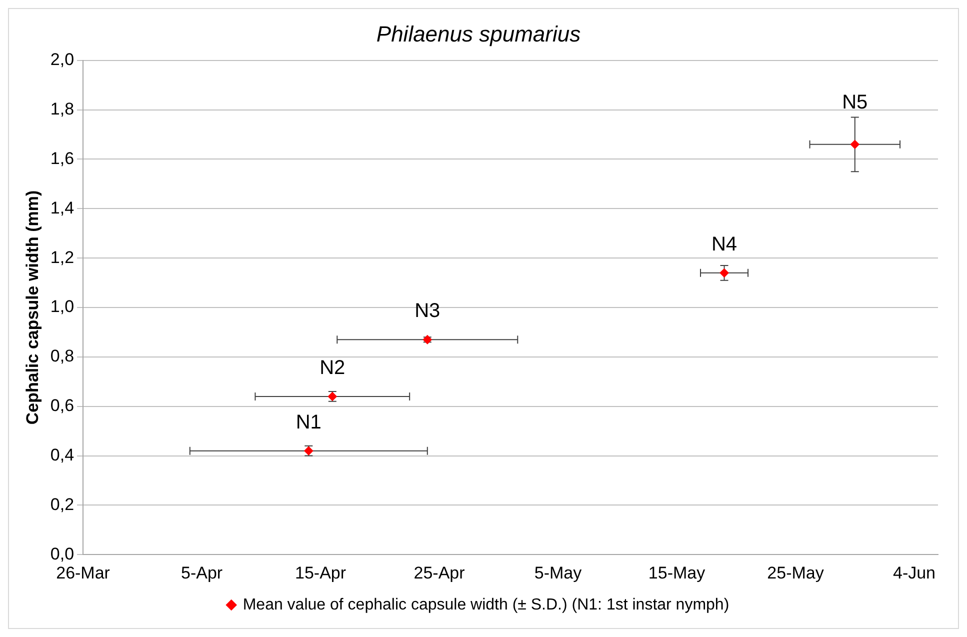  Describe the element at coordinates (62, 158) in the screenshot. I see `y-tick-label: 1,6` at that location.